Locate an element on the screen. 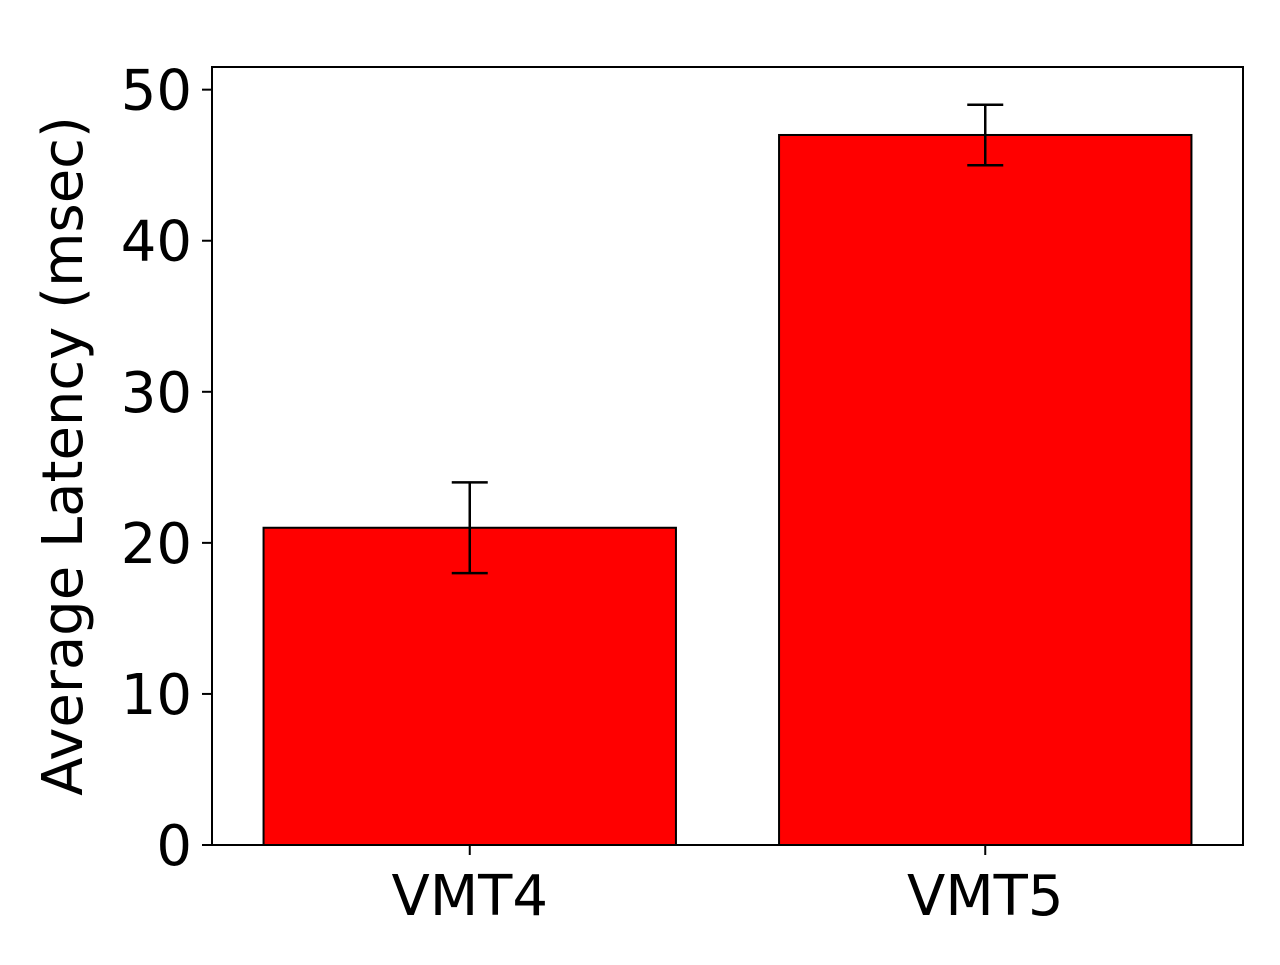 Image resolution: width=1280 pixels, height=965 pixels. y-tick-label-30: 30 is located at coordinates (156, 393).